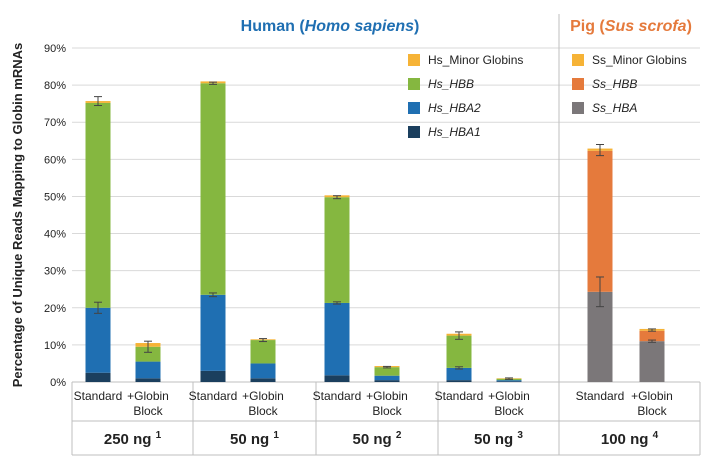  Describe the element at coordinates (55, 346) in the screenshot. I see `y-tick-label: 10%` at that location.